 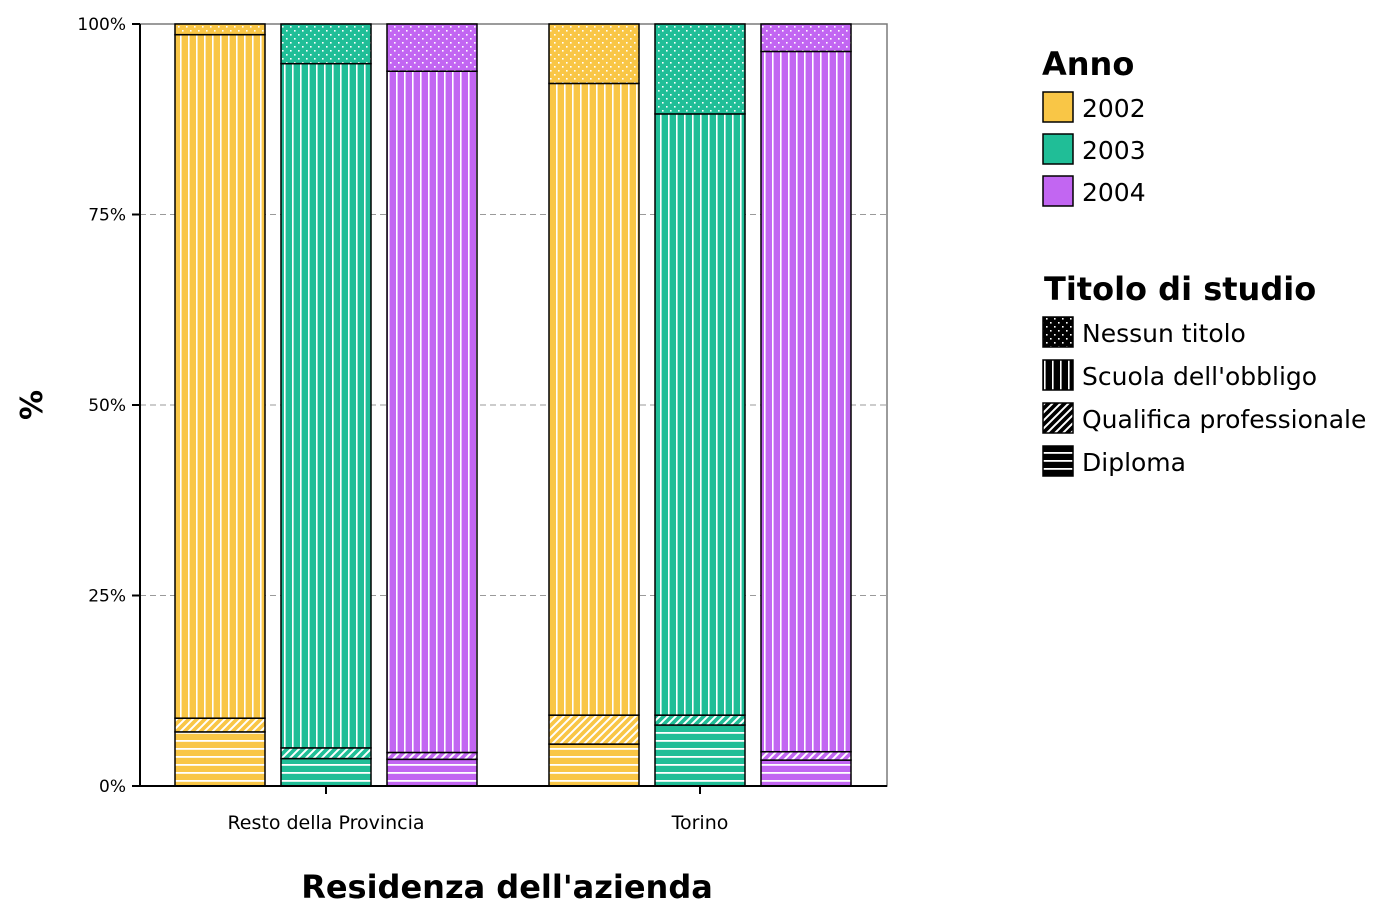 I want to click on legend-label: Qualifica professionale, so click(x=1224, y=419).